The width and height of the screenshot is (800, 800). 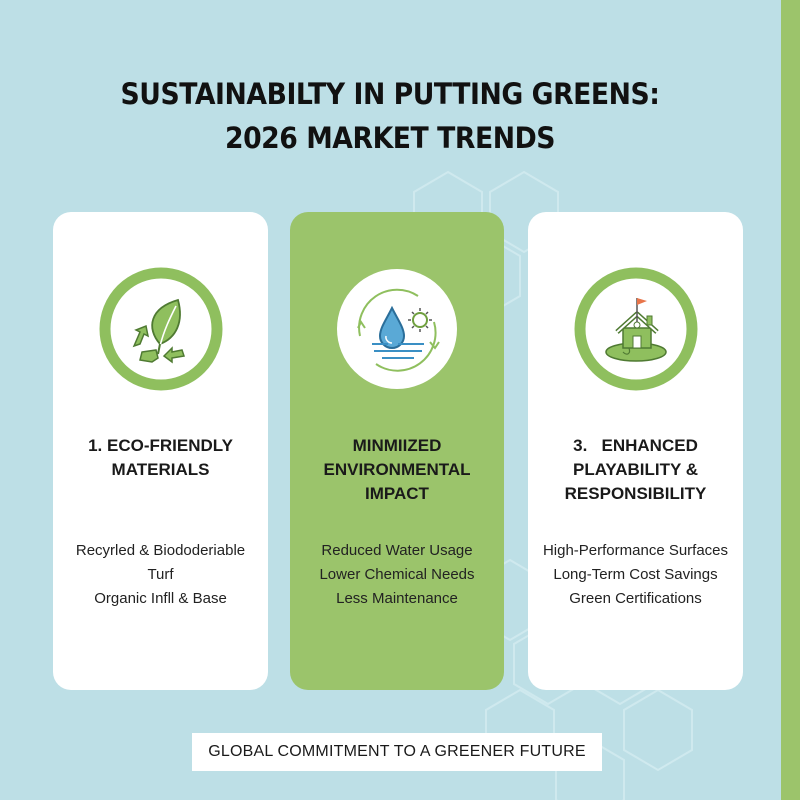 I want to click on recycle-leaf-icon, so click(x=161, y=329).